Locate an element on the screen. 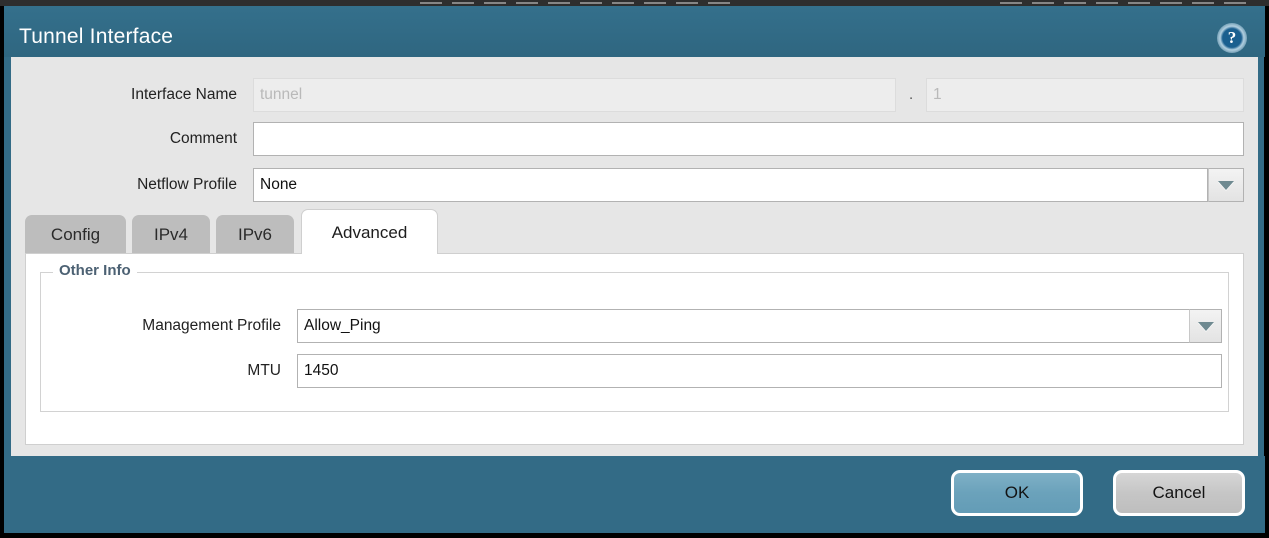 Image resolution: width=1269 pixels, height=538 pixels. comment-row: Comment is located at coordinates (634, 139).